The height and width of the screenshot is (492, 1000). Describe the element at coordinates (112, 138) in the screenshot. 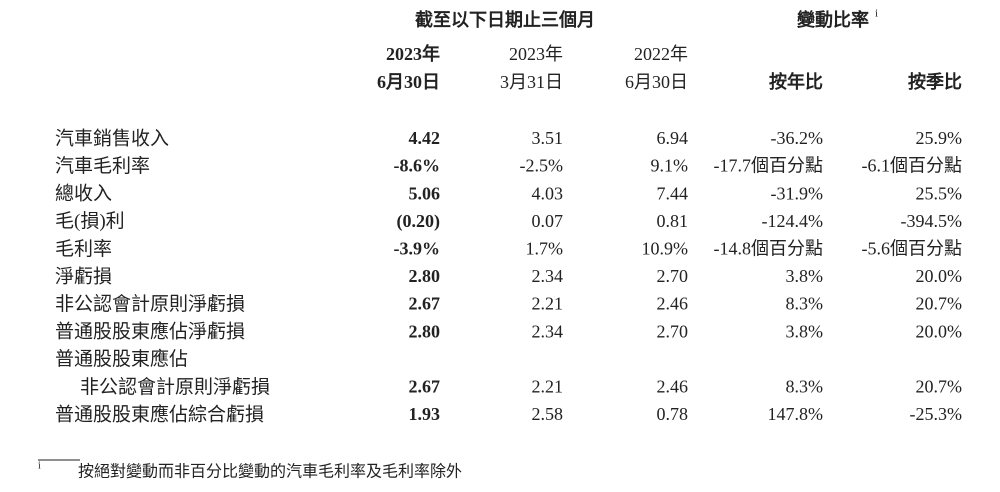

I see `row-label: 汽車銷售收入` at that location.